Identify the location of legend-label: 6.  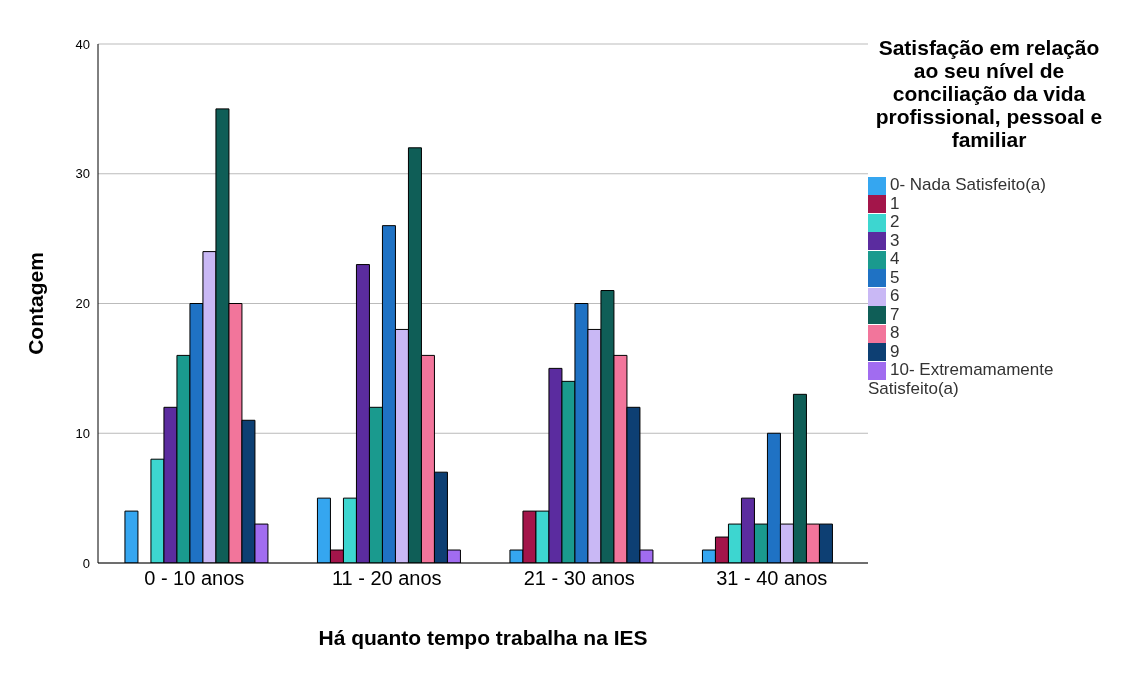
(895, 296).